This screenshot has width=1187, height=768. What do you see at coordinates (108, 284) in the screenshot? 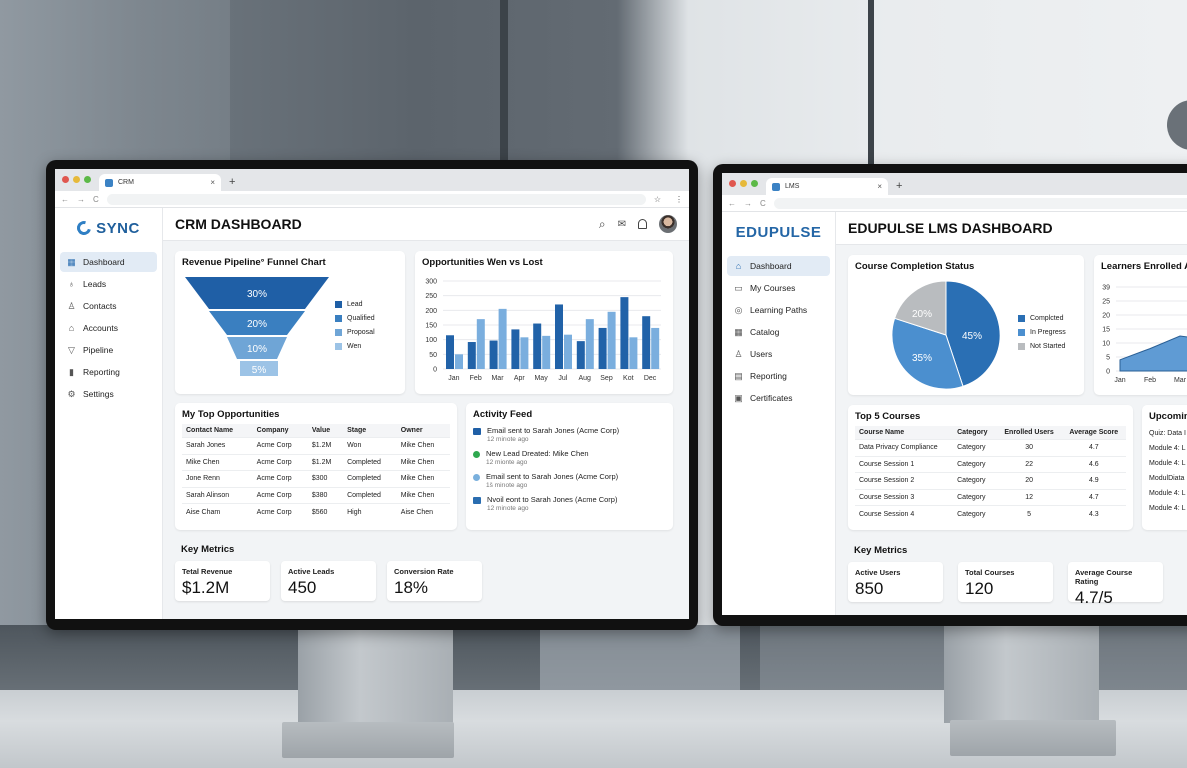
I see `sidebar-item-leads: ♁ Leads` at bounding box center [108, 284].